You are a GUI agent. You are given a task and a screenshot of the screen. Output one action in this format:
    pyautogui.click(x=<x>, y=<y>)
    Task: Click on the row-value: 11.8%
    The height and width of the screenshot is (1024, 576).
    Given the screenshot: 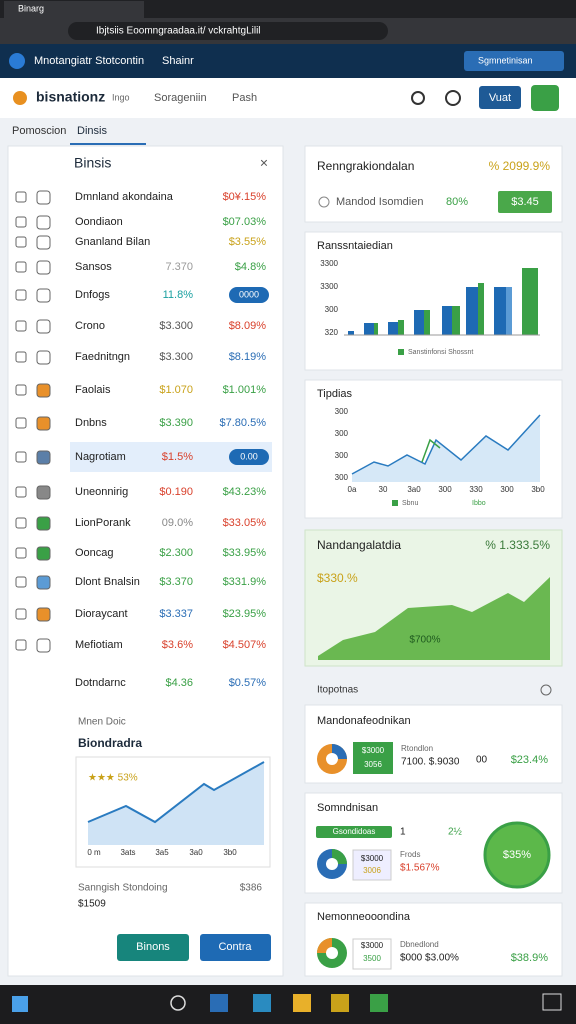 What is the action you would take?
    pyautogui.click(x=178, y=295)
    